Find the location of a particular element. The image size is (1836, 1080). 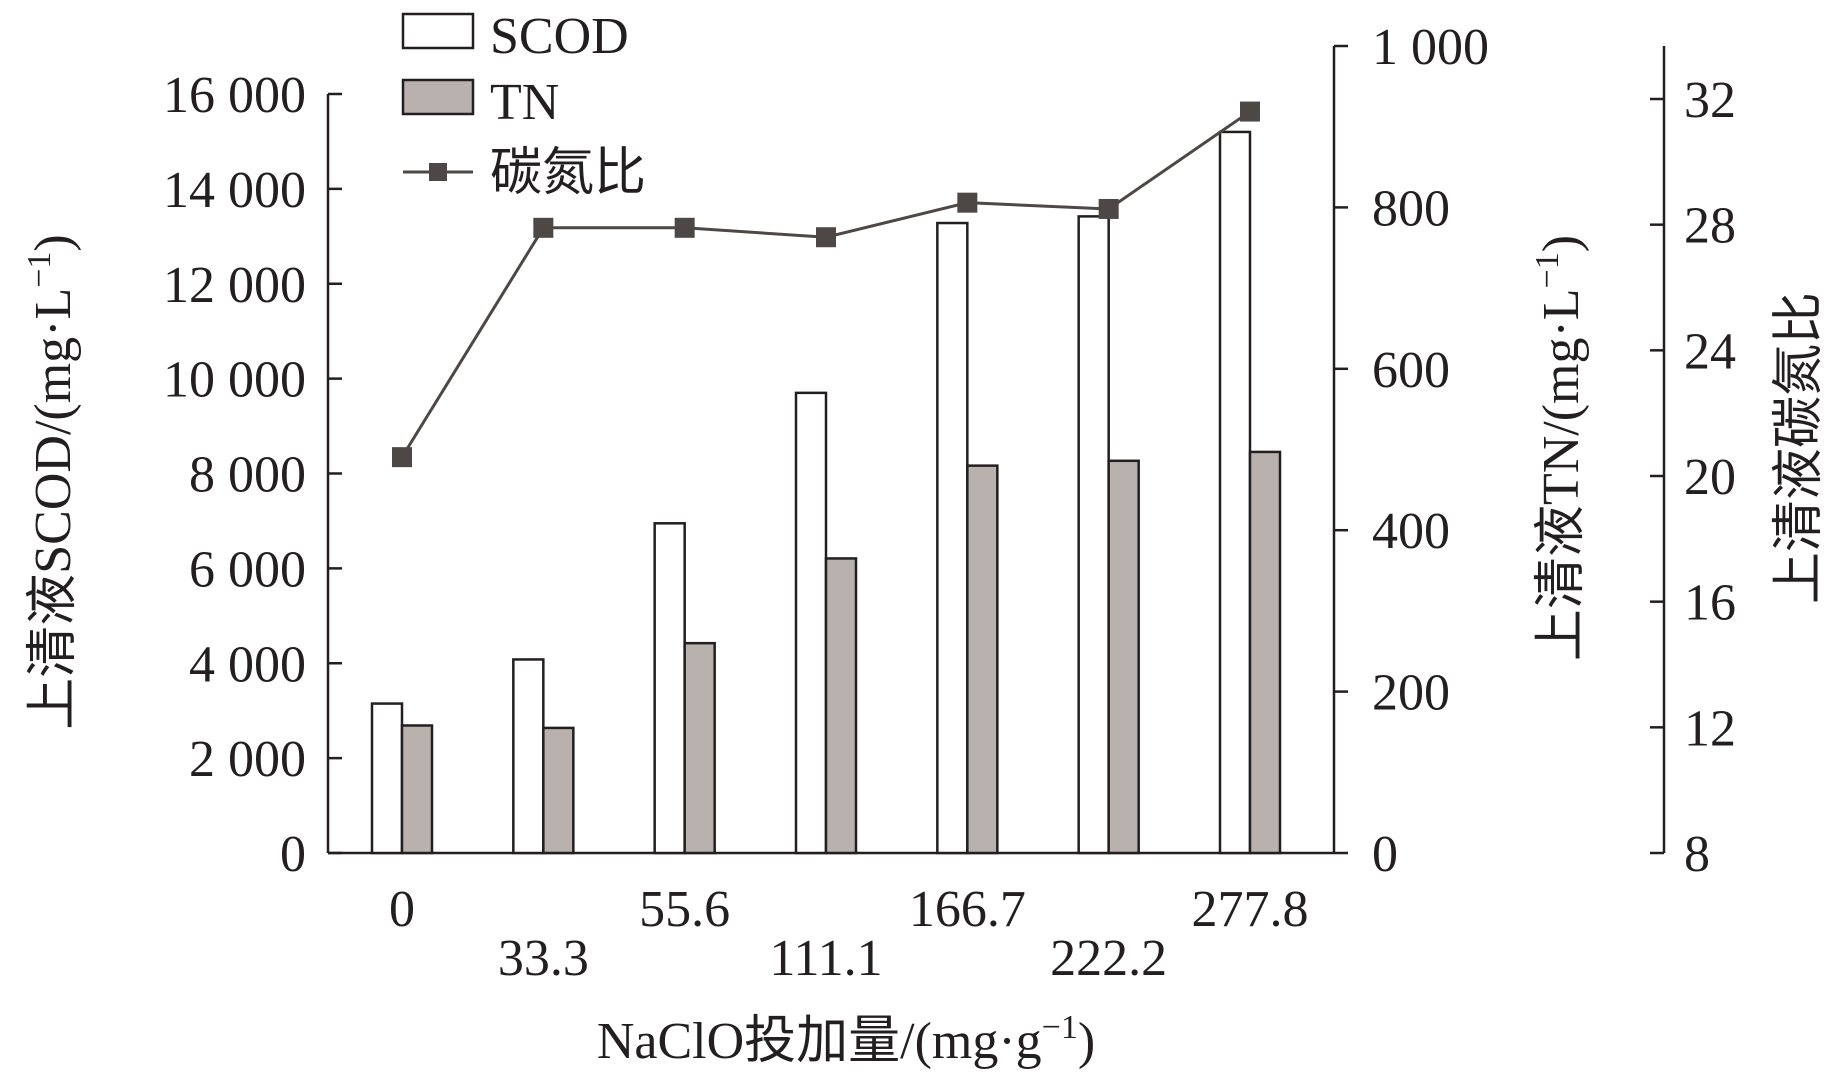

left-axis-tick-label: 16 000 is located at coordinates (234, 95).